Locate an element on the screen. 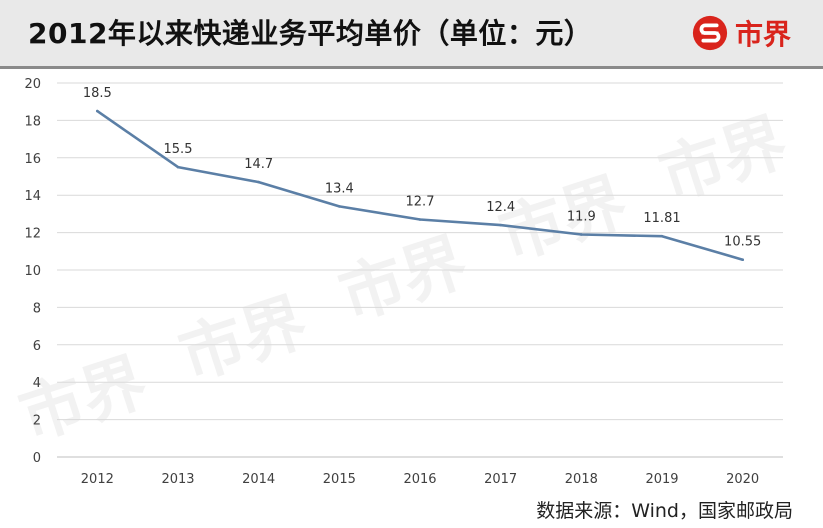  data-label: 15.5 is located at coordinates (178, 149).